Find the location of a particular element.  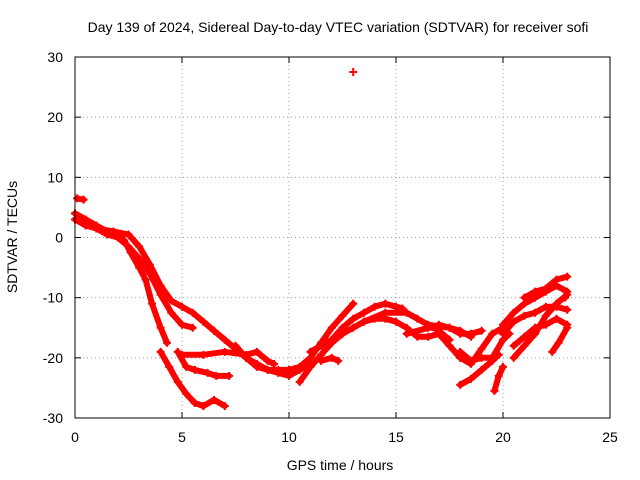

x-axis-label: GPS time / hours is located at coordinates (340, 465).